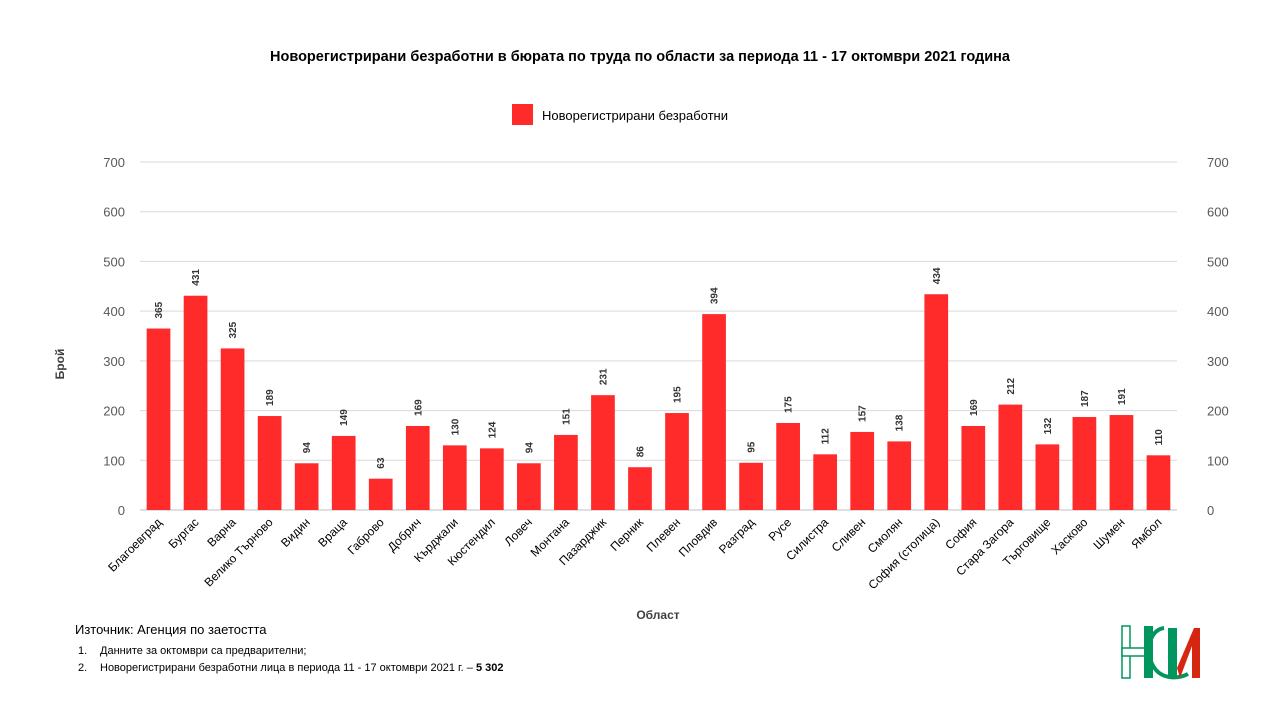 Image resolution: width=1280 pixels, height=720 pixels. Describe the element at coordinates (518, 531) in the screenshot. I see `x-tick-label: Ловеч` at that location.